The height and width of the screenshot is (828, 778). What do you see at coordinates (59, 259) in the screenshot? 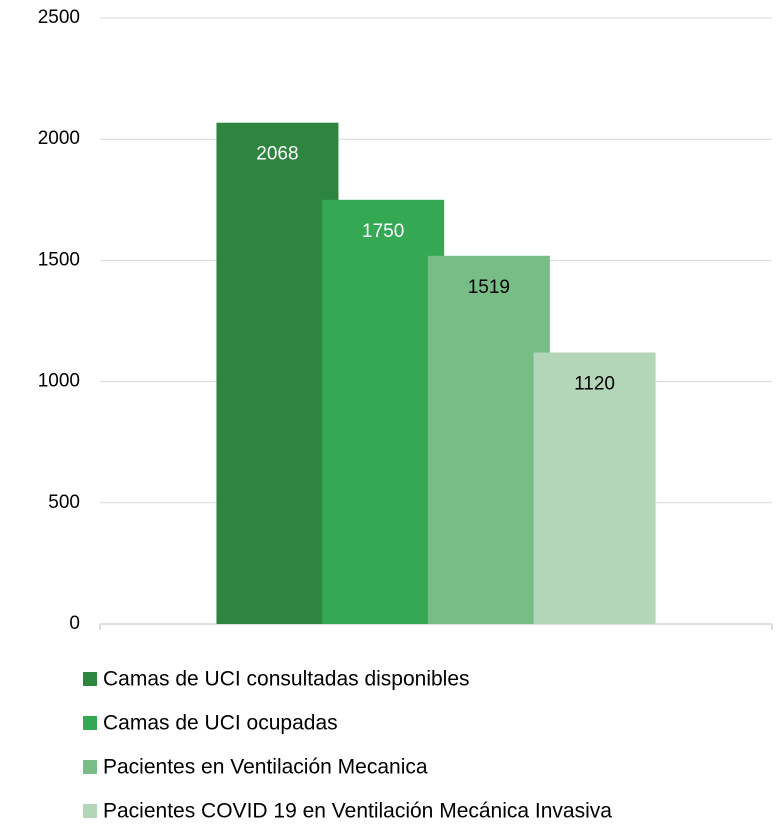
I see `y-tick-label: 1500` at bounding box center [59, 259].